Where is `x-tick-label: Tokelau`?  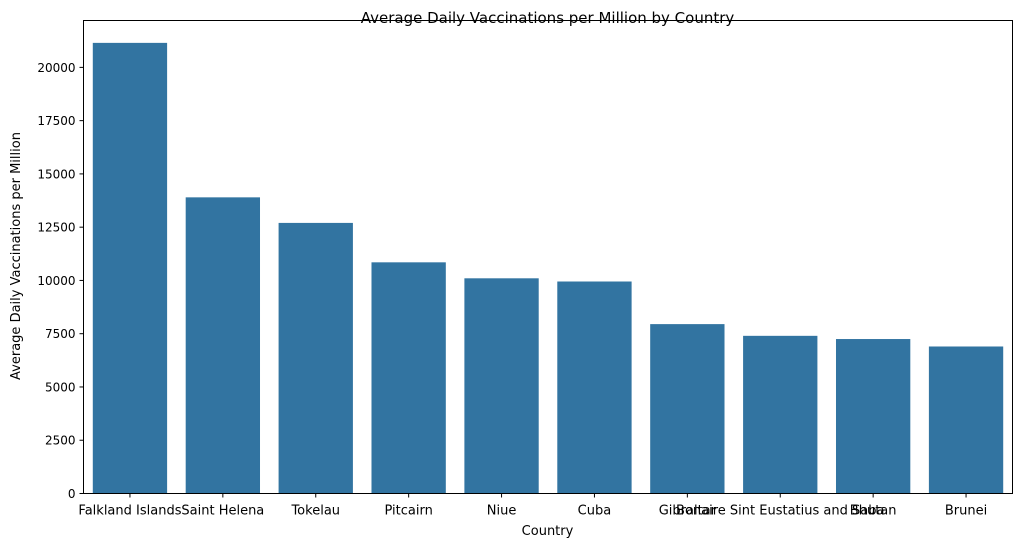 x-tick-label: Tokelau is located at coordinates (315, 511).